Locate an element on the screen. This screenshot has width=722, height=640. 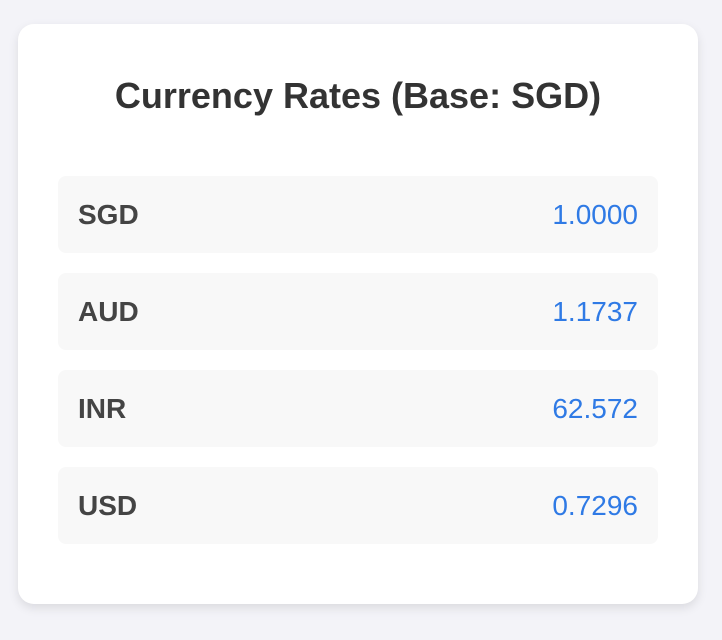
currency-rate: 1.0000 is located at coordinates (595, 214).